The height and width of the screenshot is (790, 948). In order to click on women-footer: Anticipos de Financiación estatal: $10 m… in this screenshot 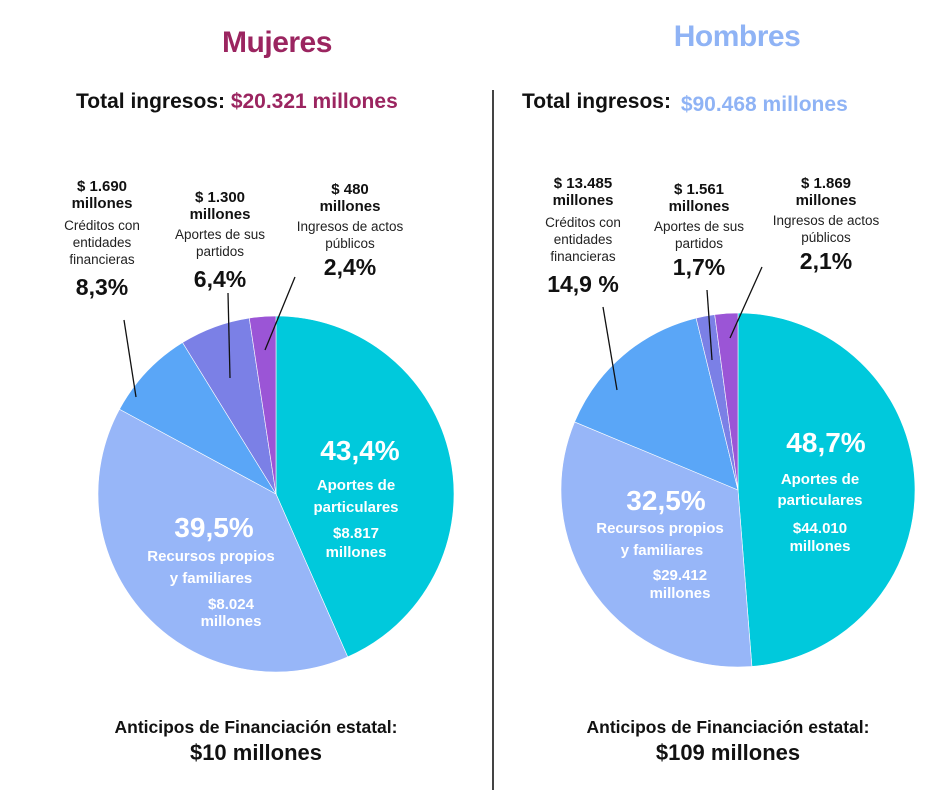, I will do `click(256, 741)`.